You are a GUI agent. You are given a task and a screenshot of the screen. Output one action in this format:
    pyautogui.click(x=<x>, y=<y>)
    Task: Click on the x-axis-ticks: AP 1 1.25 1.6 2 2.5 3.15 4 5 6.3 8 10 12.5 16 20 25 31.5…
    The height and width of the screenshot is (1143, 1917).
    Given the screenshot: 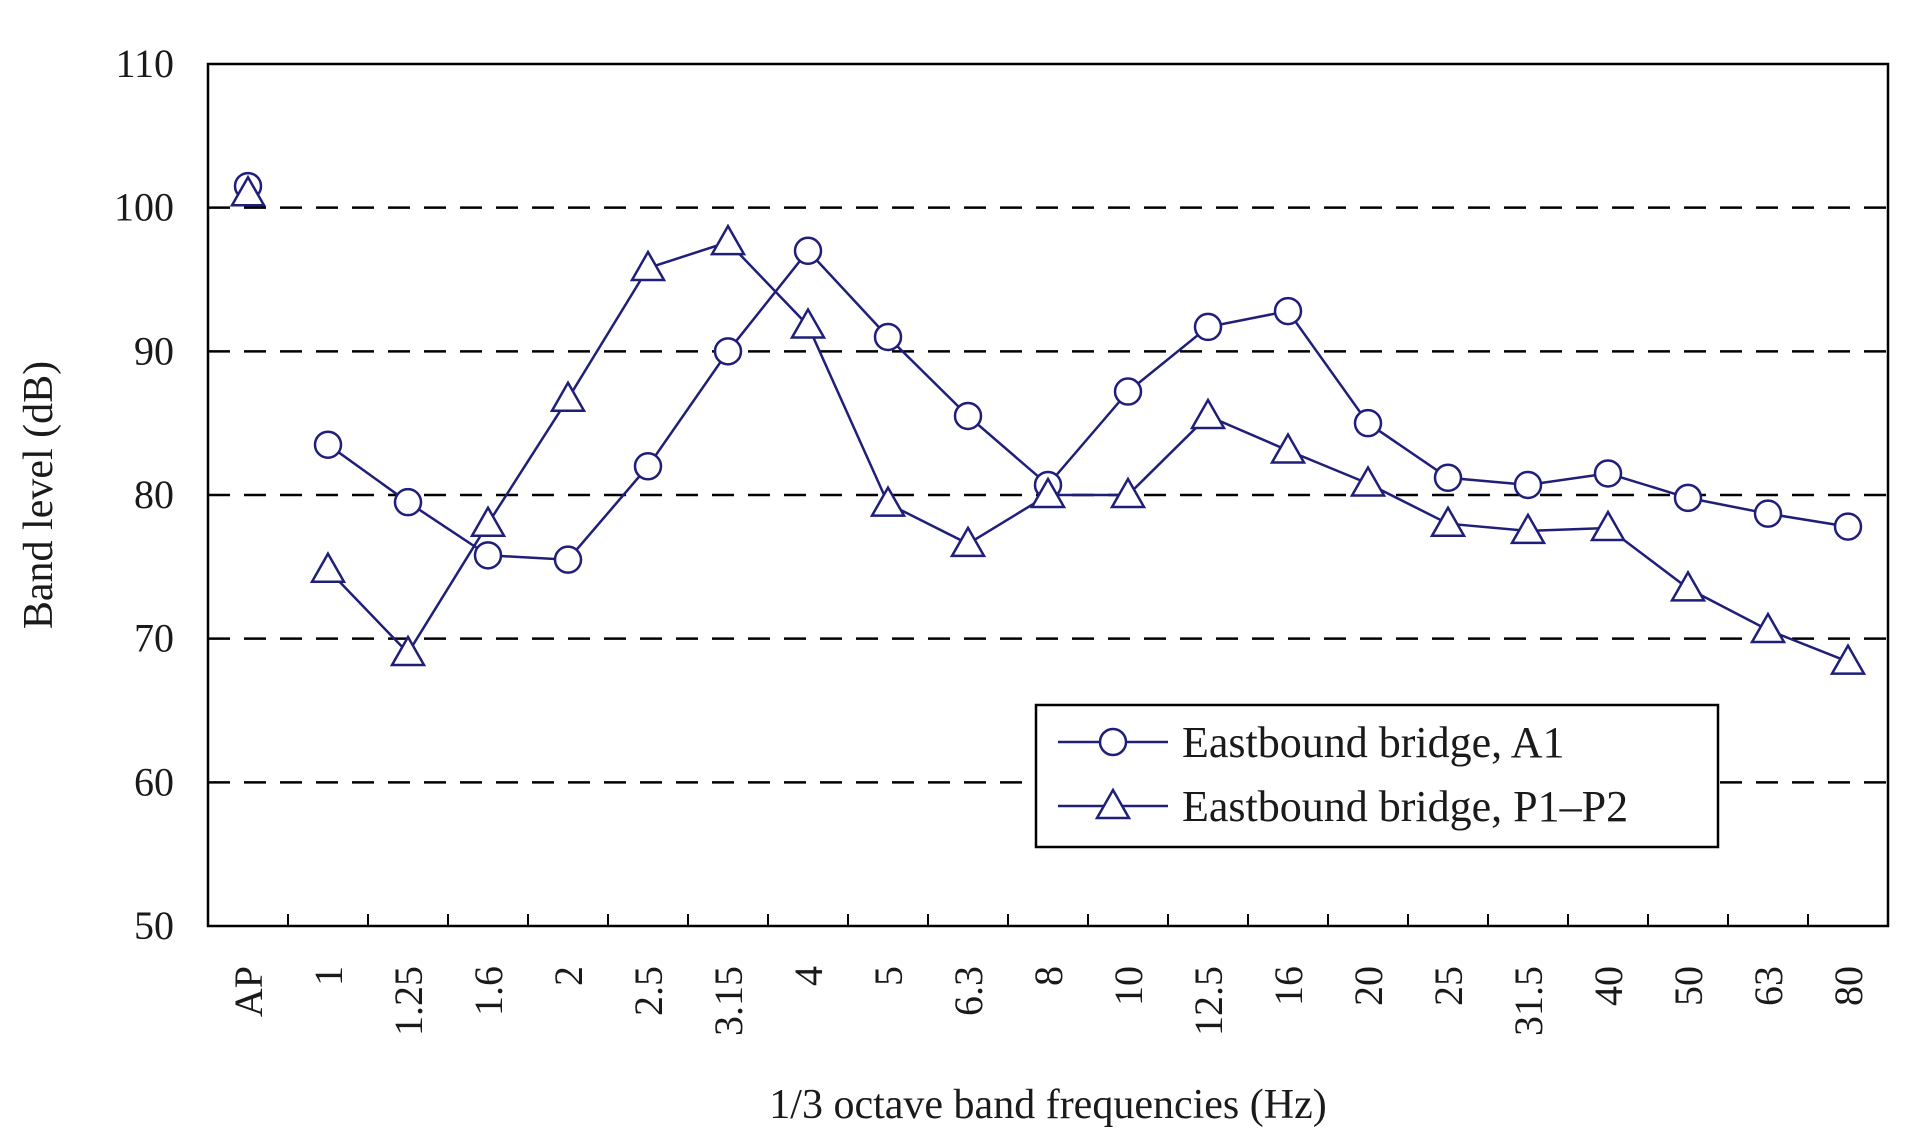 What is the action you would take?
    pyautogui.click(x=1048, y=975)
    